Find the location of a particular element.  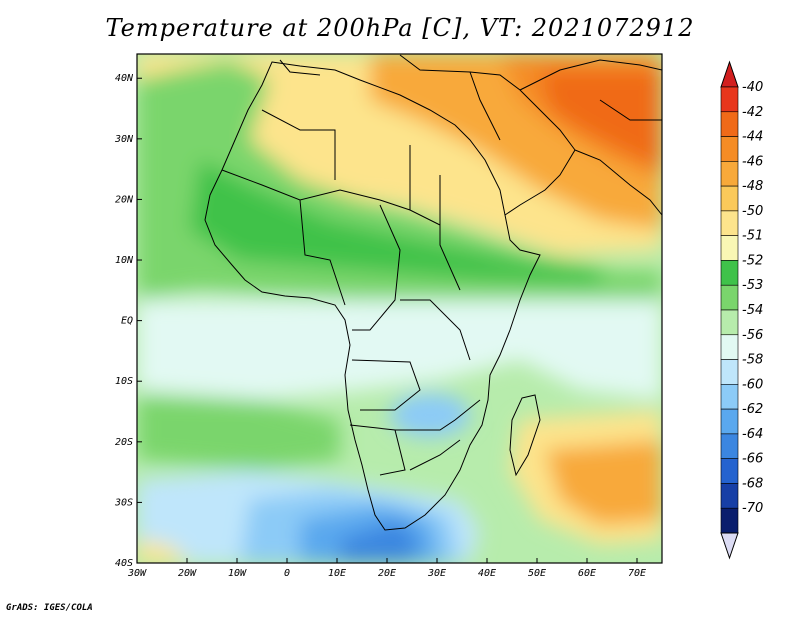

lon-tick-label: 70E is located at coordinates (637, 573).